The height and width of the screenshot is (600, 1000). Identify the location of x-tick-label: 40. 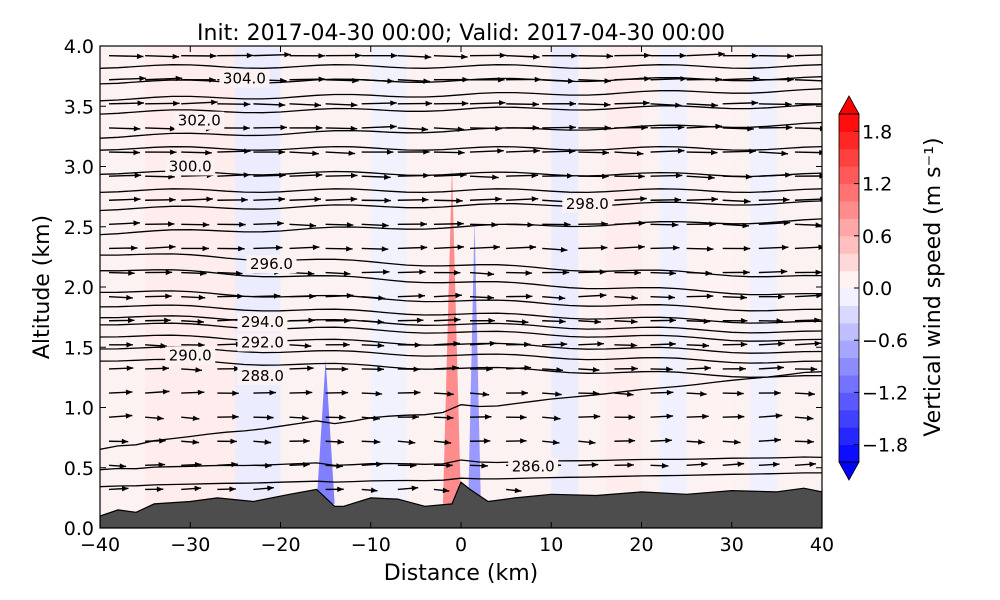
(822, 545).